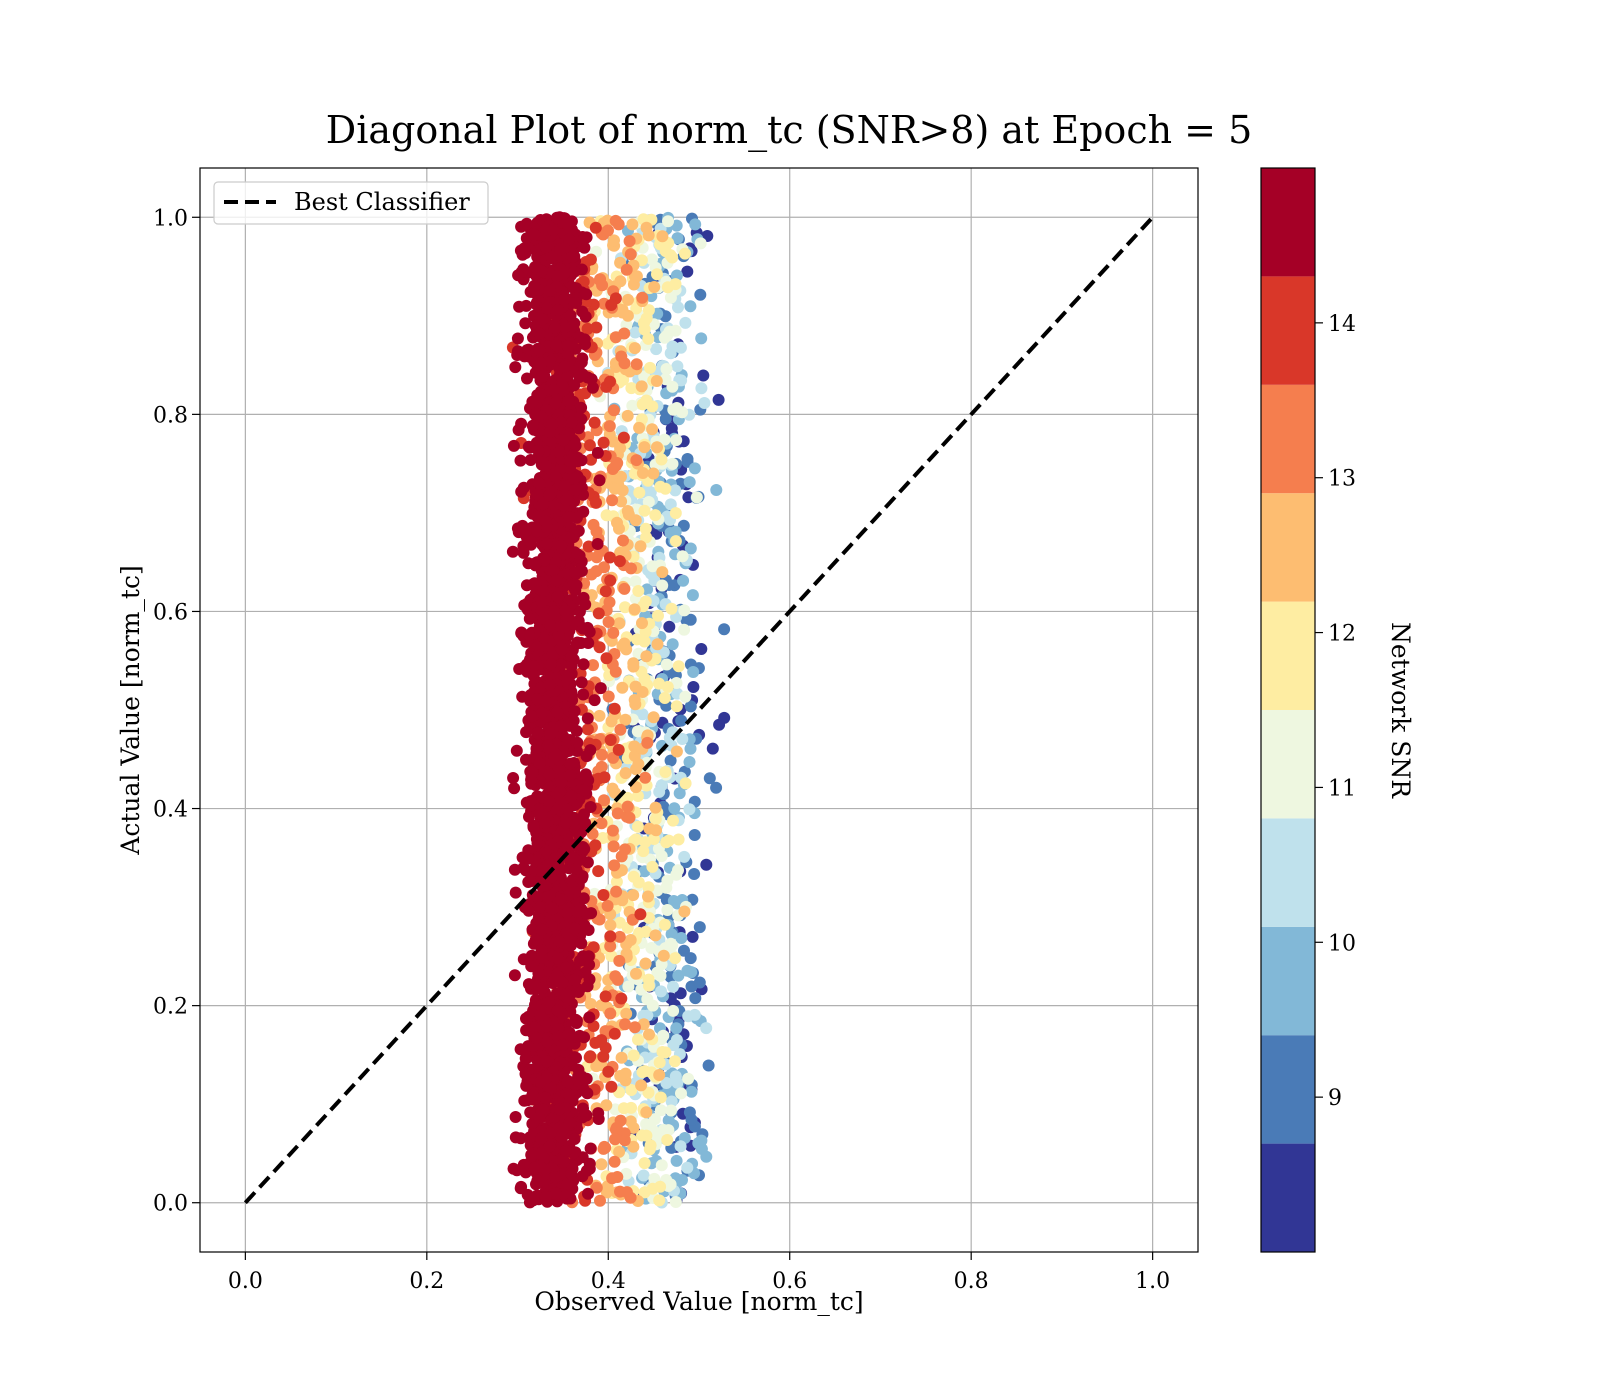 This screenshot has height=1400, width=1600. Describe the element at coordinates (245, 1281) in the screenshot. I see `x-tick-label: 0.0` at that location.